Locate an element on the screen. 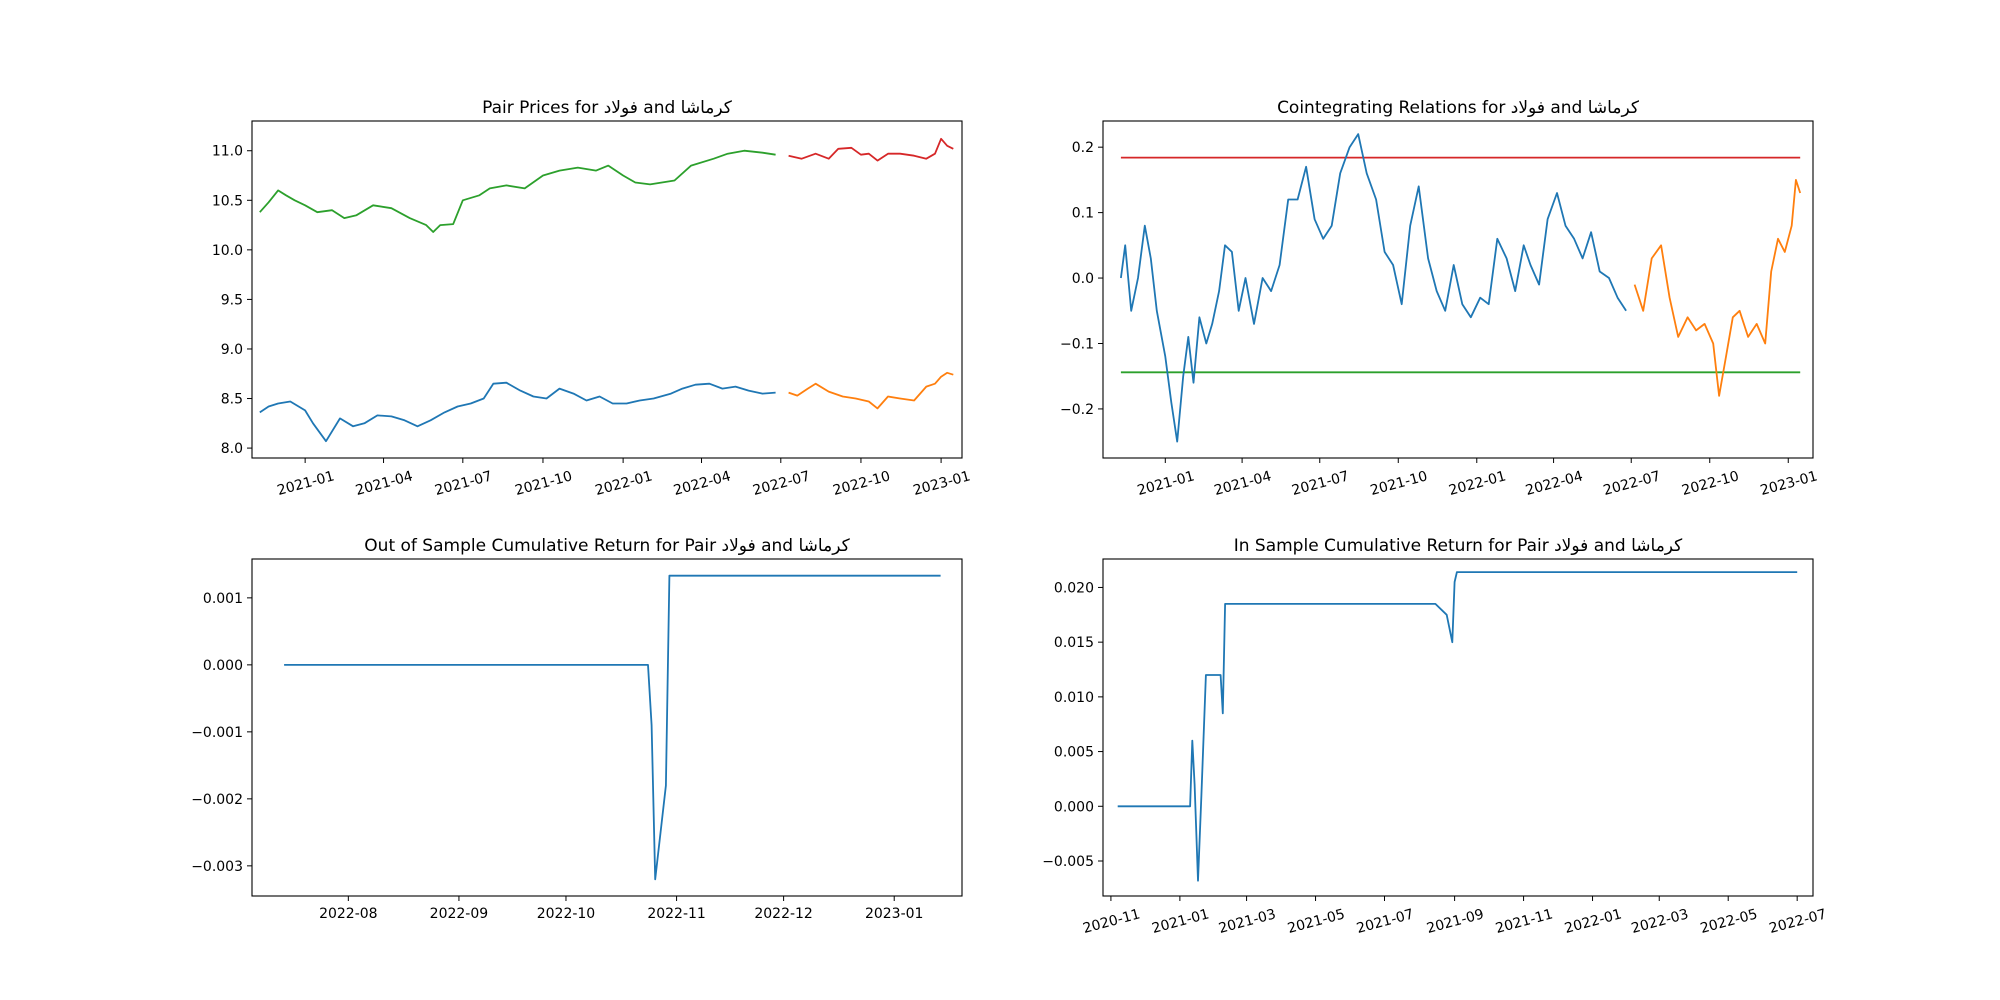 The image size is (2000, 1000). y-tick-label: 0.1 is located at coordinates (1083, 214).